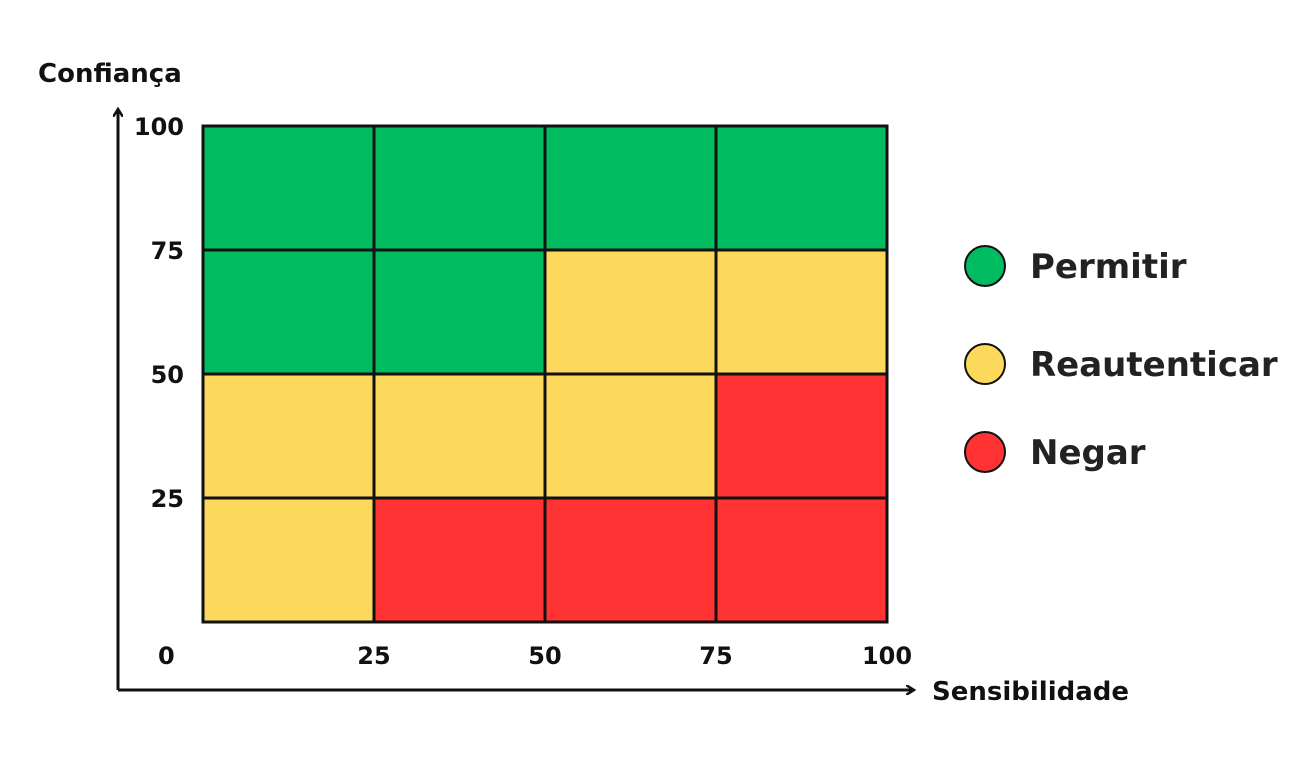 This screenshot has height=767, width=1302. Describe the element at coordinates (1030, 692) in the screenshot. I see `x-axis-title: Sensibilidade` at that location.